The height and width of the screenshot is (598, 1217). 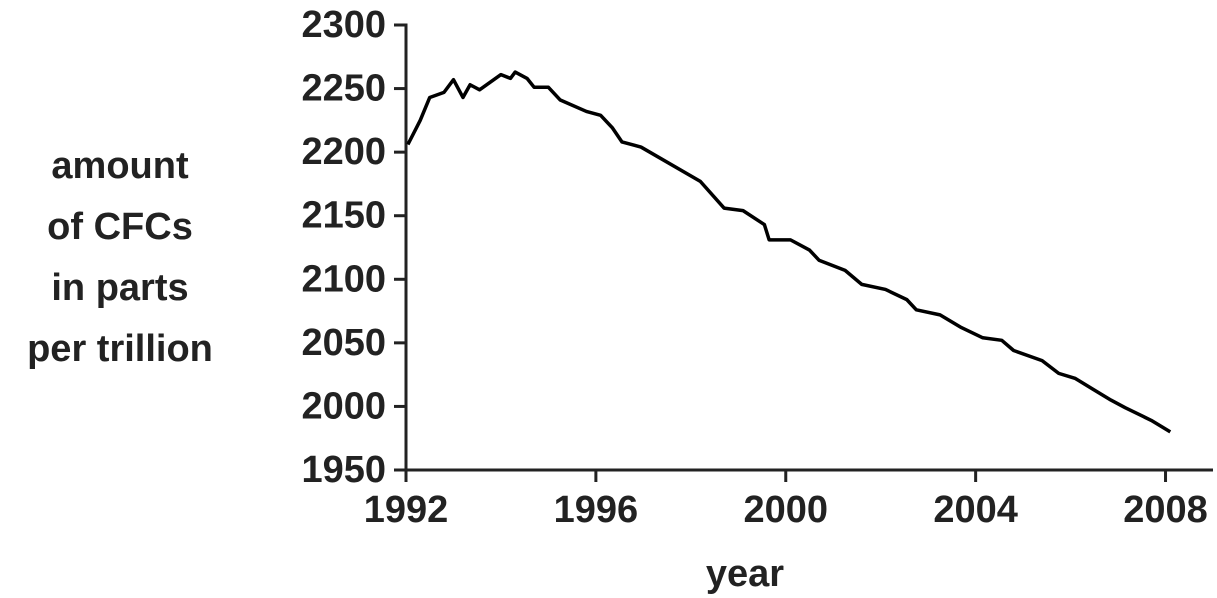 What do you see at coordinates (120, 166) in the screenshot?
I see `y-axis-label: amount` at bounding box center [120, 166].